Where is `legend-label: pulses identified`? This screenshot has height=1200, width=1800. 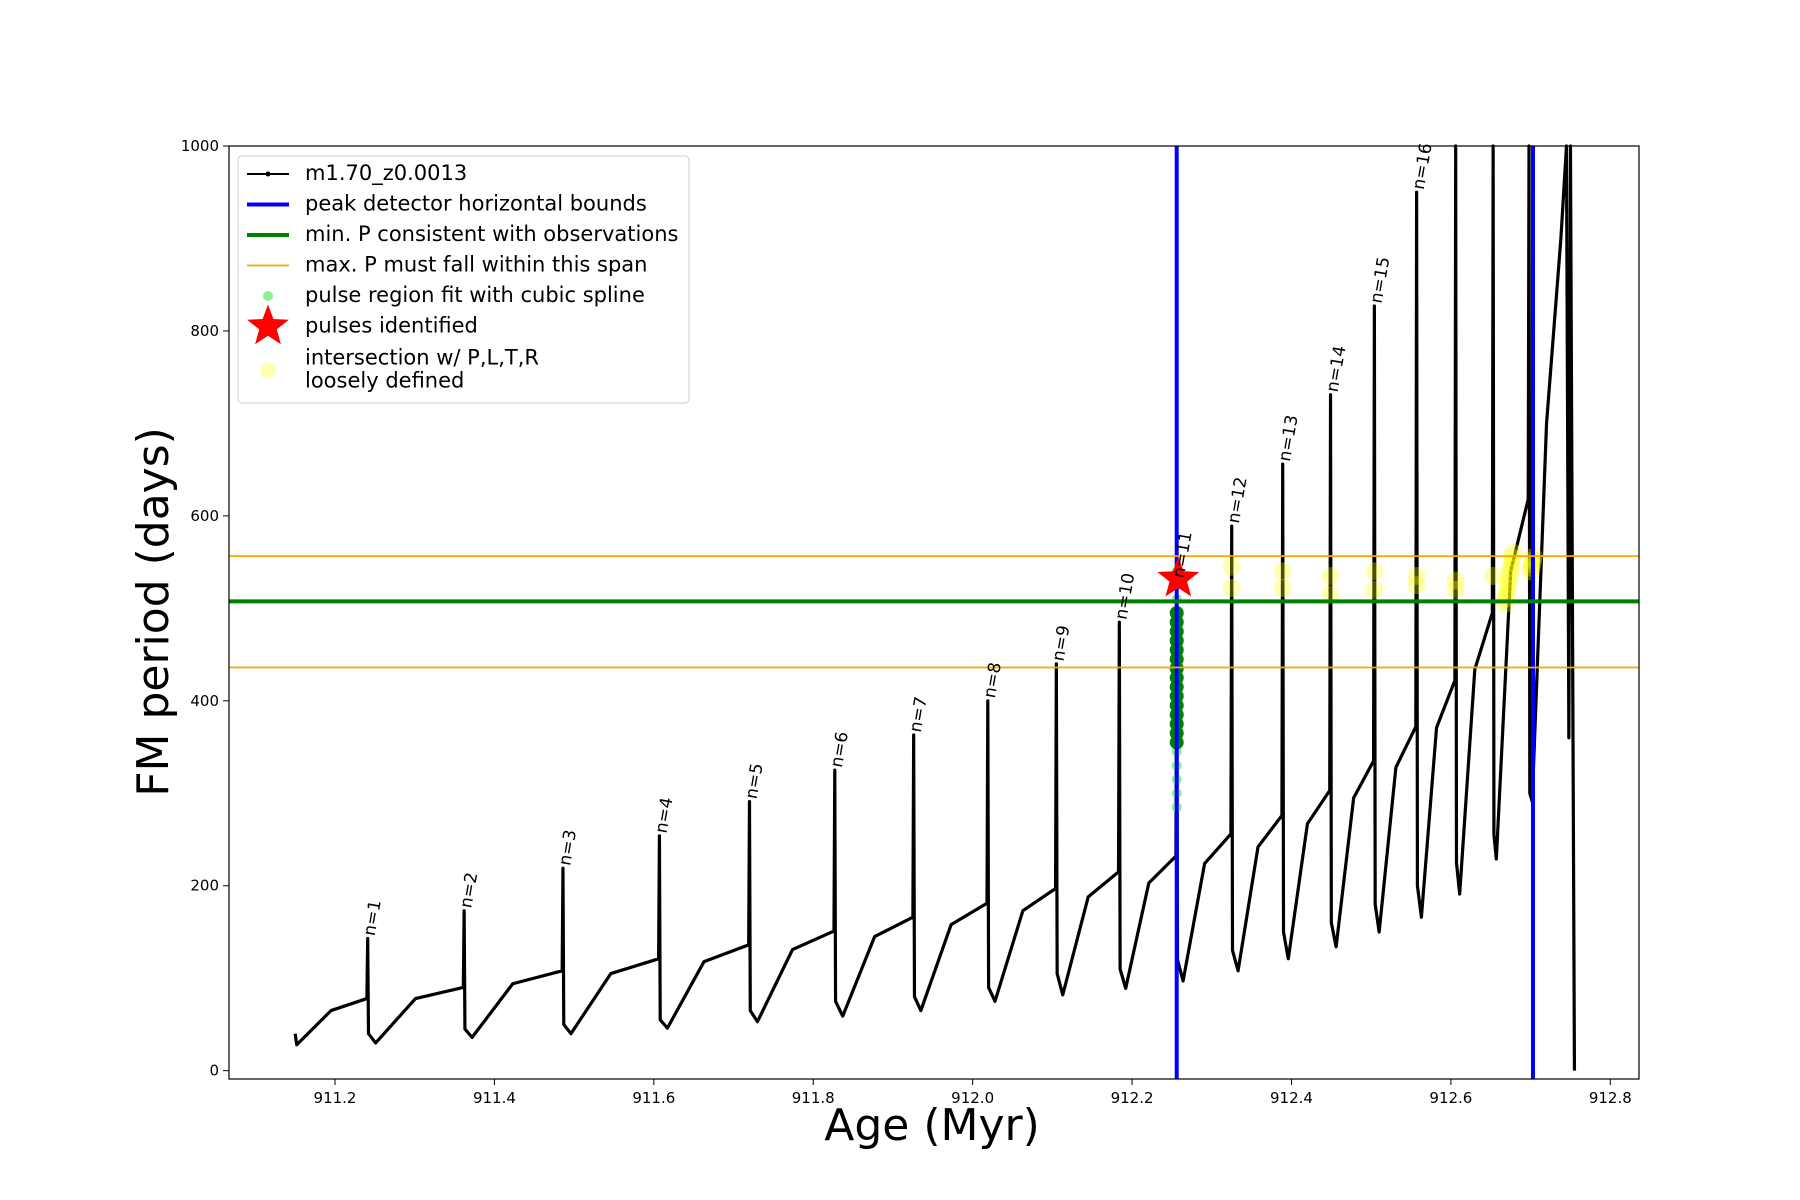
legend-label: pulses identified is located at coordinates (391, 326).